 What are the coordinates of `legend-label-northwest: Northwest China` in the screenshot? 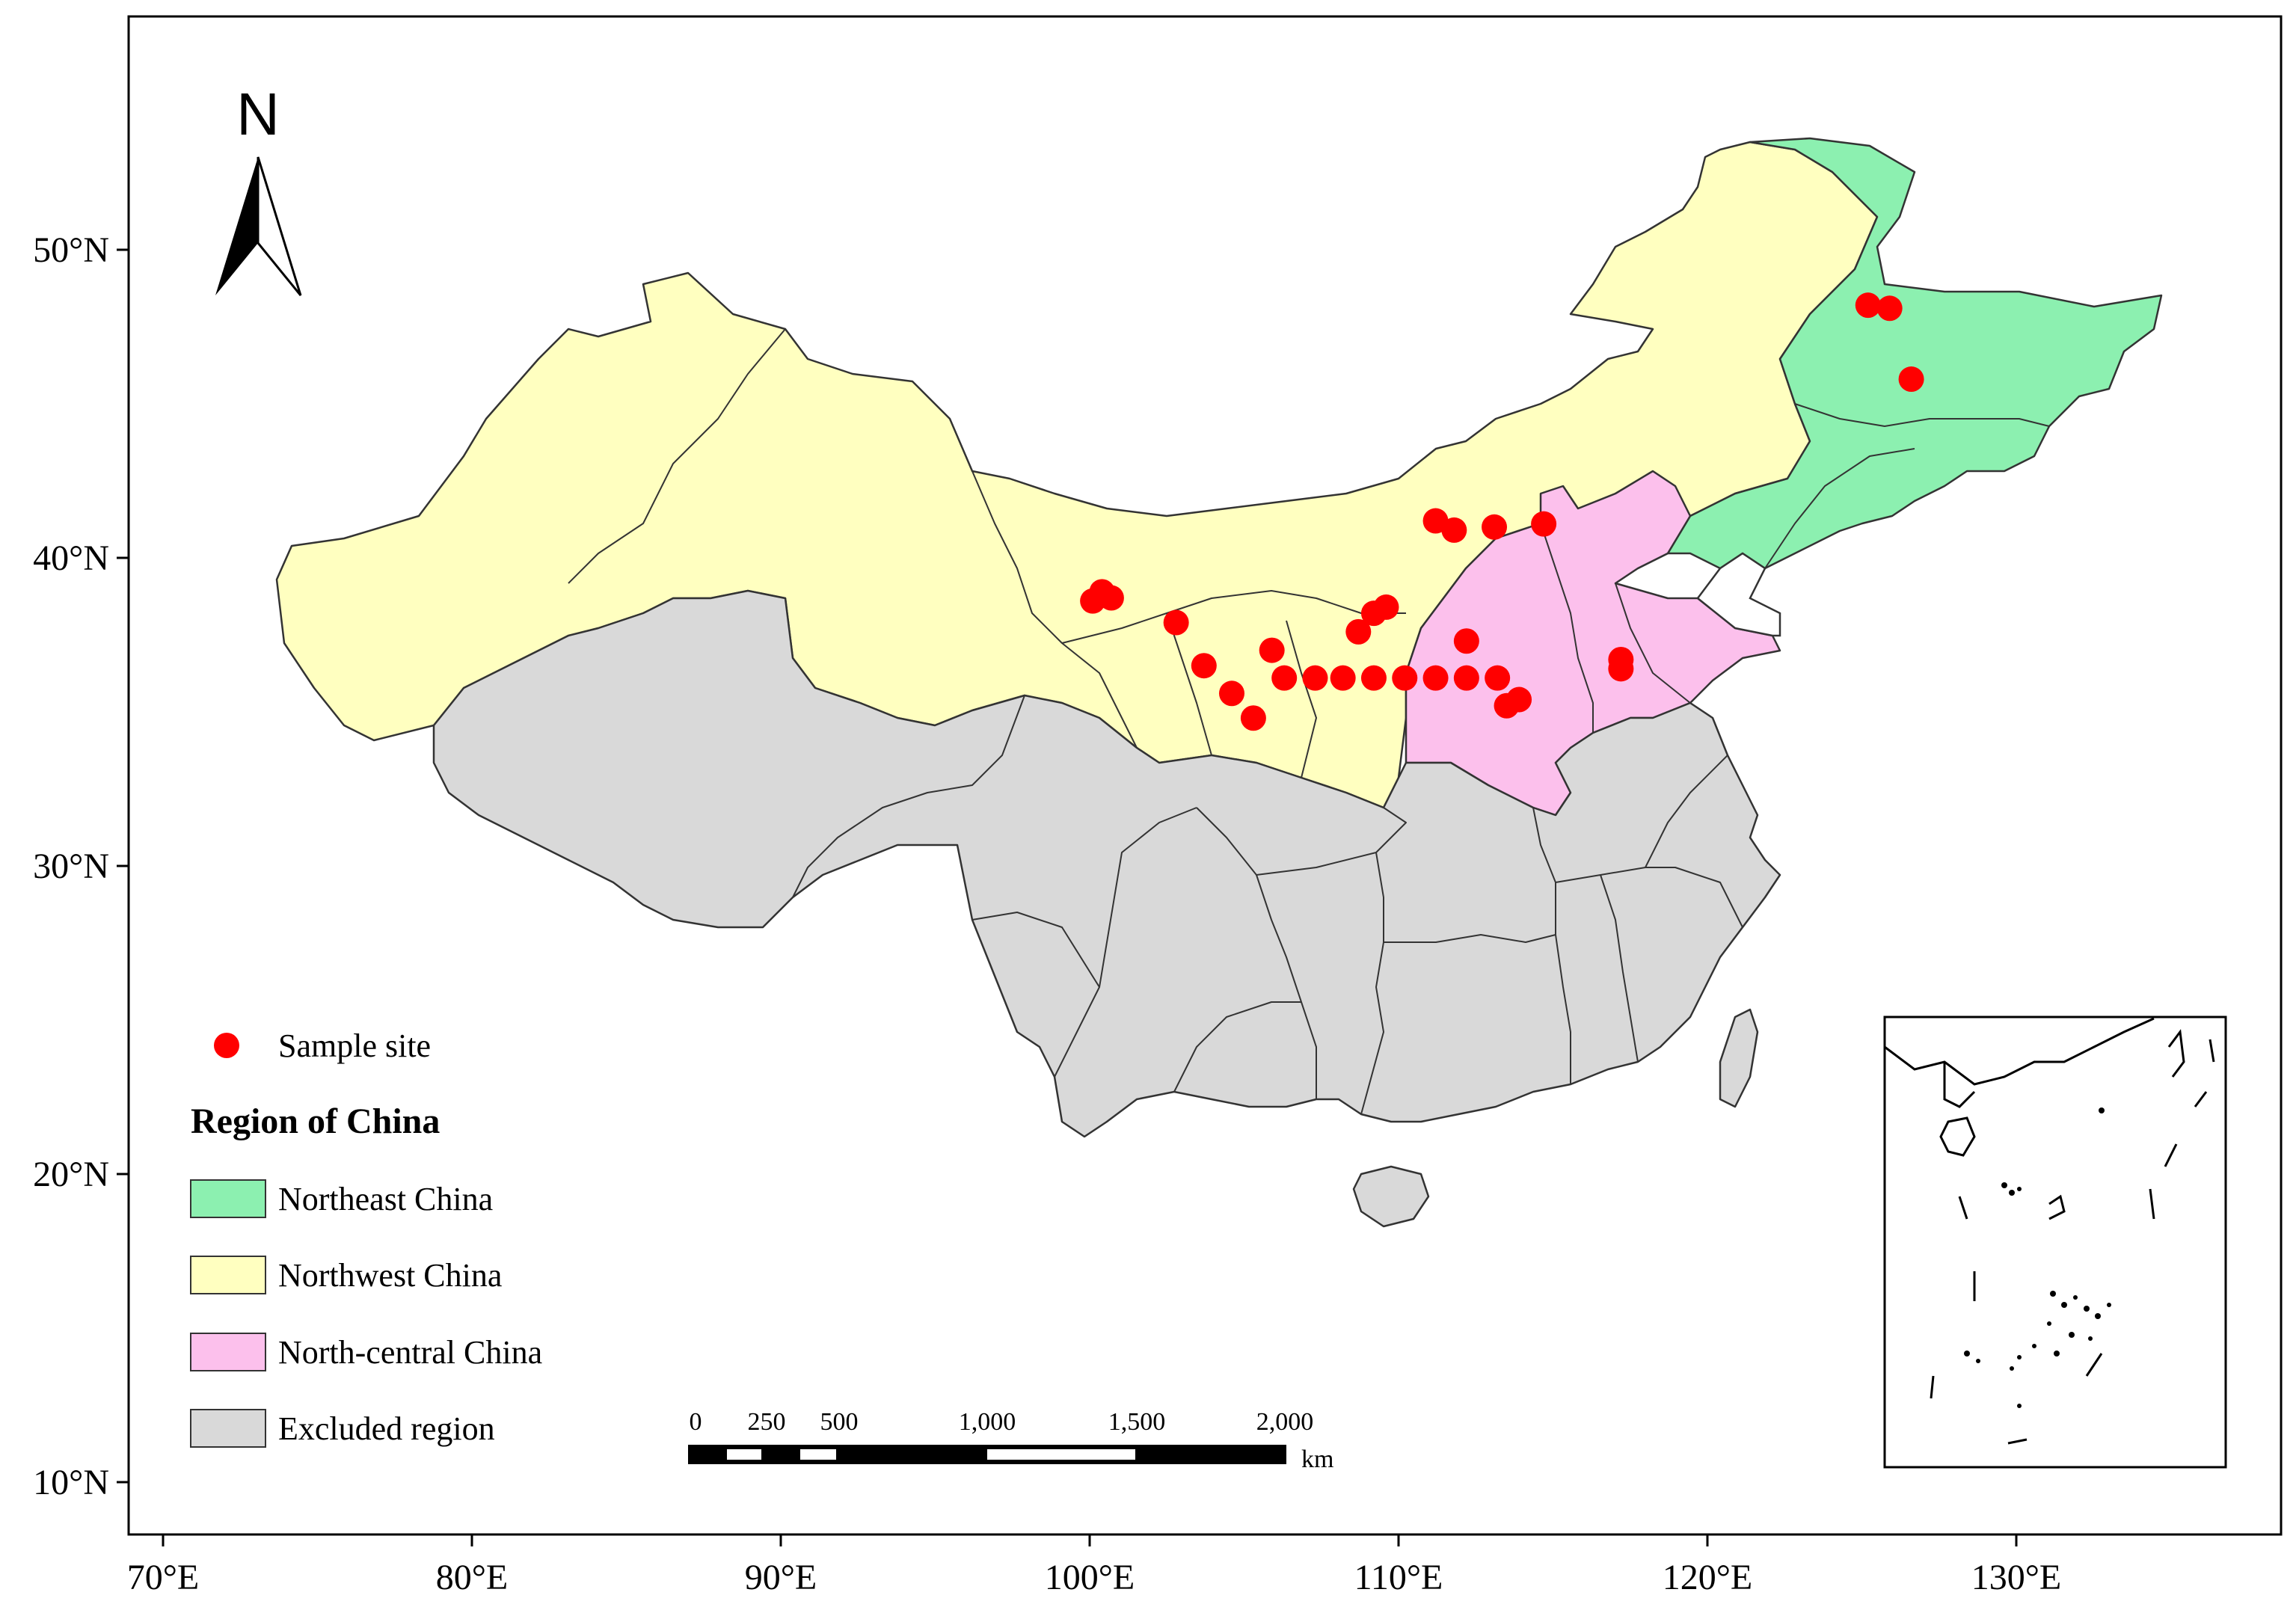 It's located at (390, 1275).